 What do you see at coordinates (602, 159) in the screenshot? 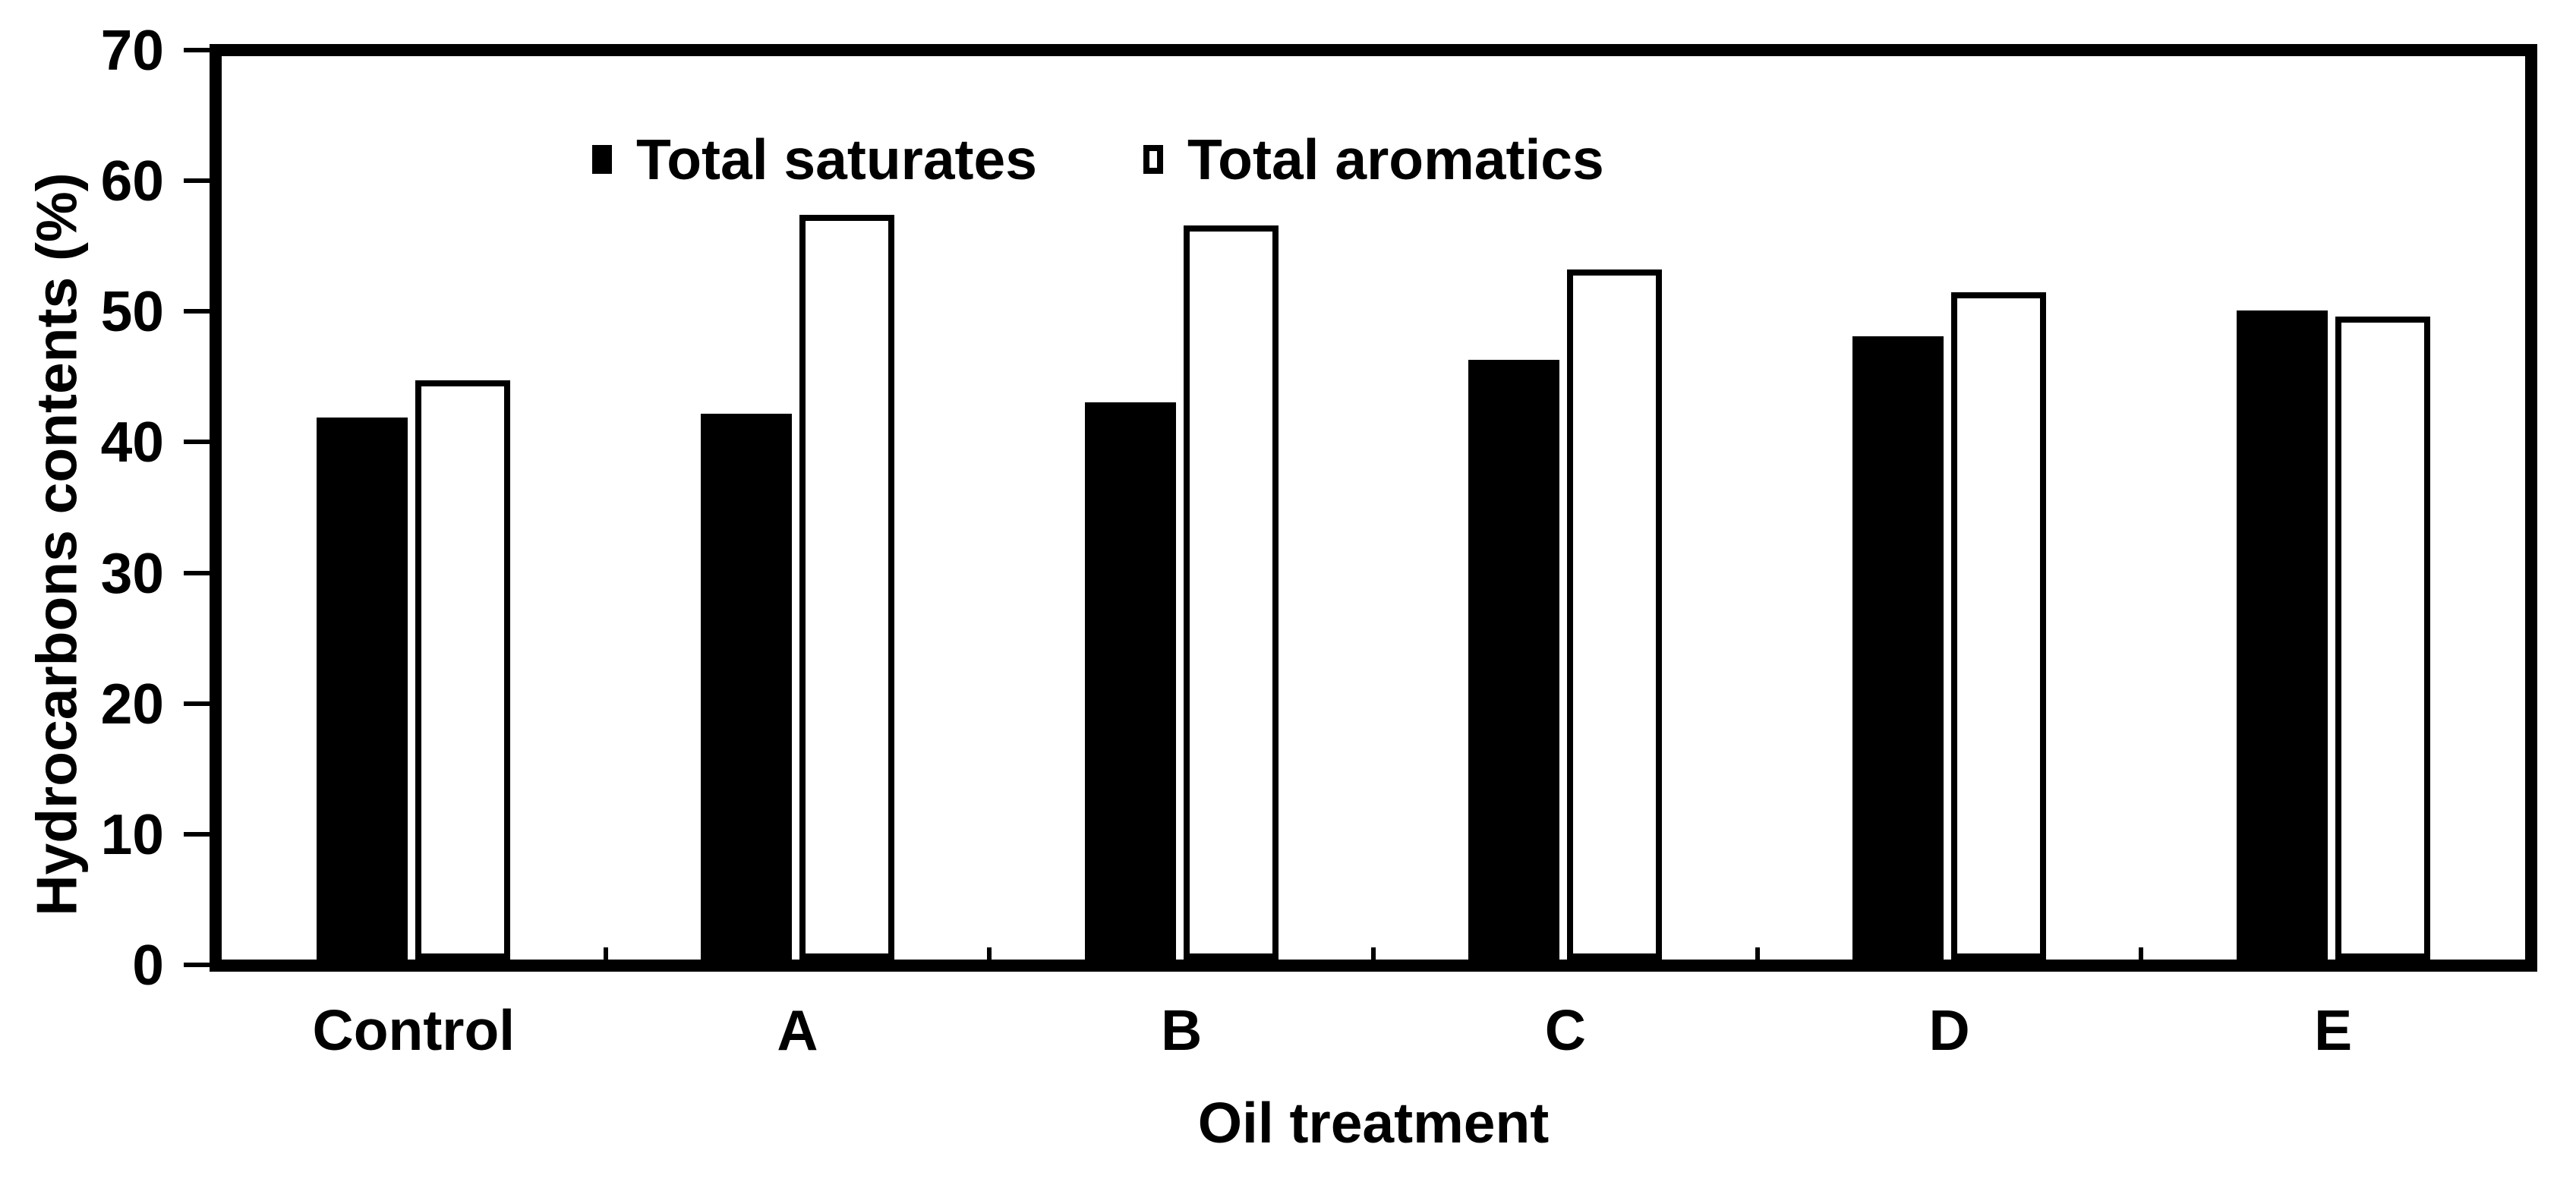
I see `filled-square-icon` at bounding box center [602, 159].